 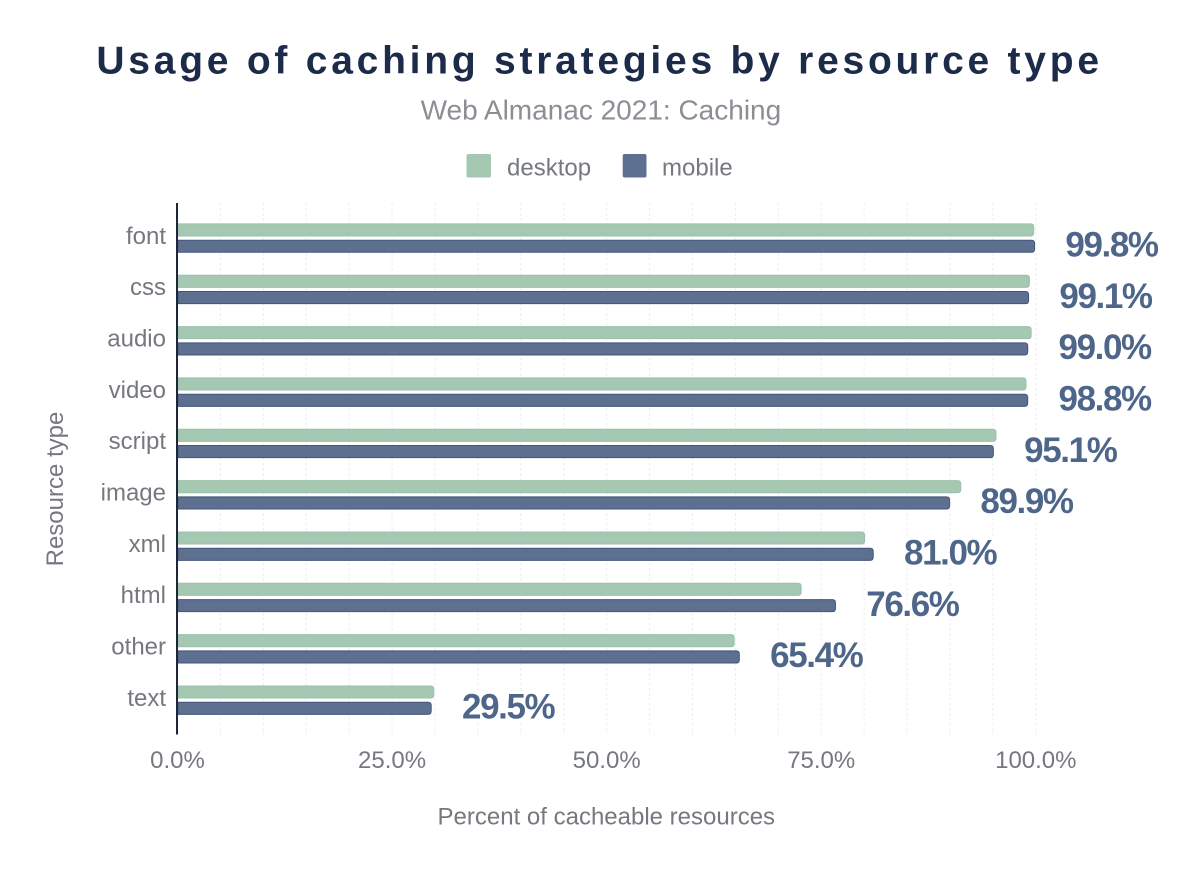 What do you see at coordinates (138, 647) in the screenshot?
I see `svg-text: other` at bounding box center [138, 647].